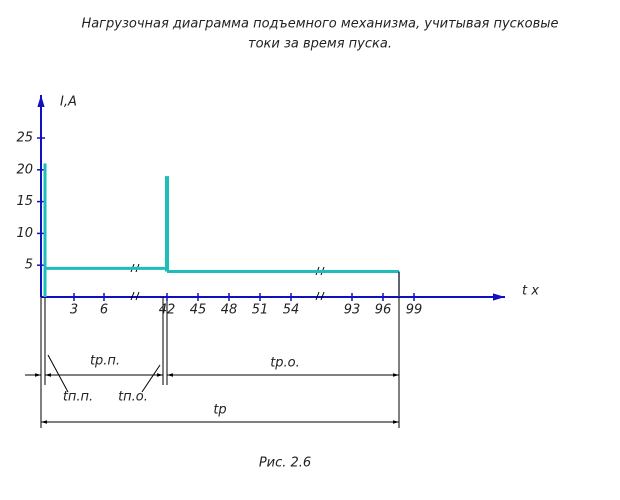 The width and height of the screenshot is (620, 500). What do you see at coordinates (68, 102) in the screenshot?
I see `y-label: I,A` at bounding box center [68, 102].